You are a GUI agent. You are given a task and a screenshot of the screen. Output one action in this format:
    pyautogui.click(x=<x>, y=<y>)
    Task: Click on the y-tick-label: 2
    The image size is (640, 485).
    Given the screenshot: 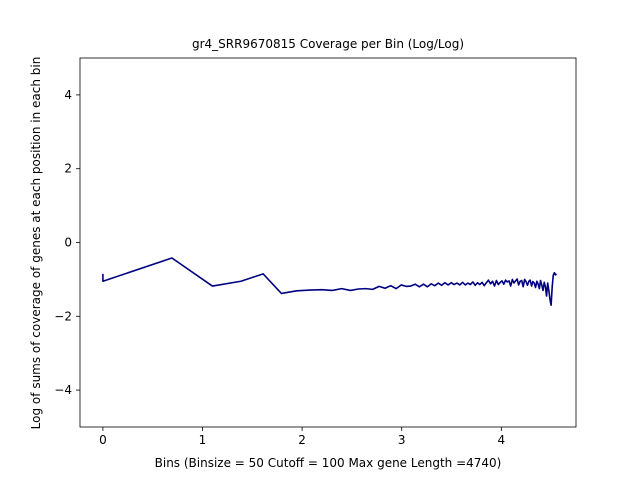 What is the action you would take?
    pyautogui.click(x=68, y=169)
    